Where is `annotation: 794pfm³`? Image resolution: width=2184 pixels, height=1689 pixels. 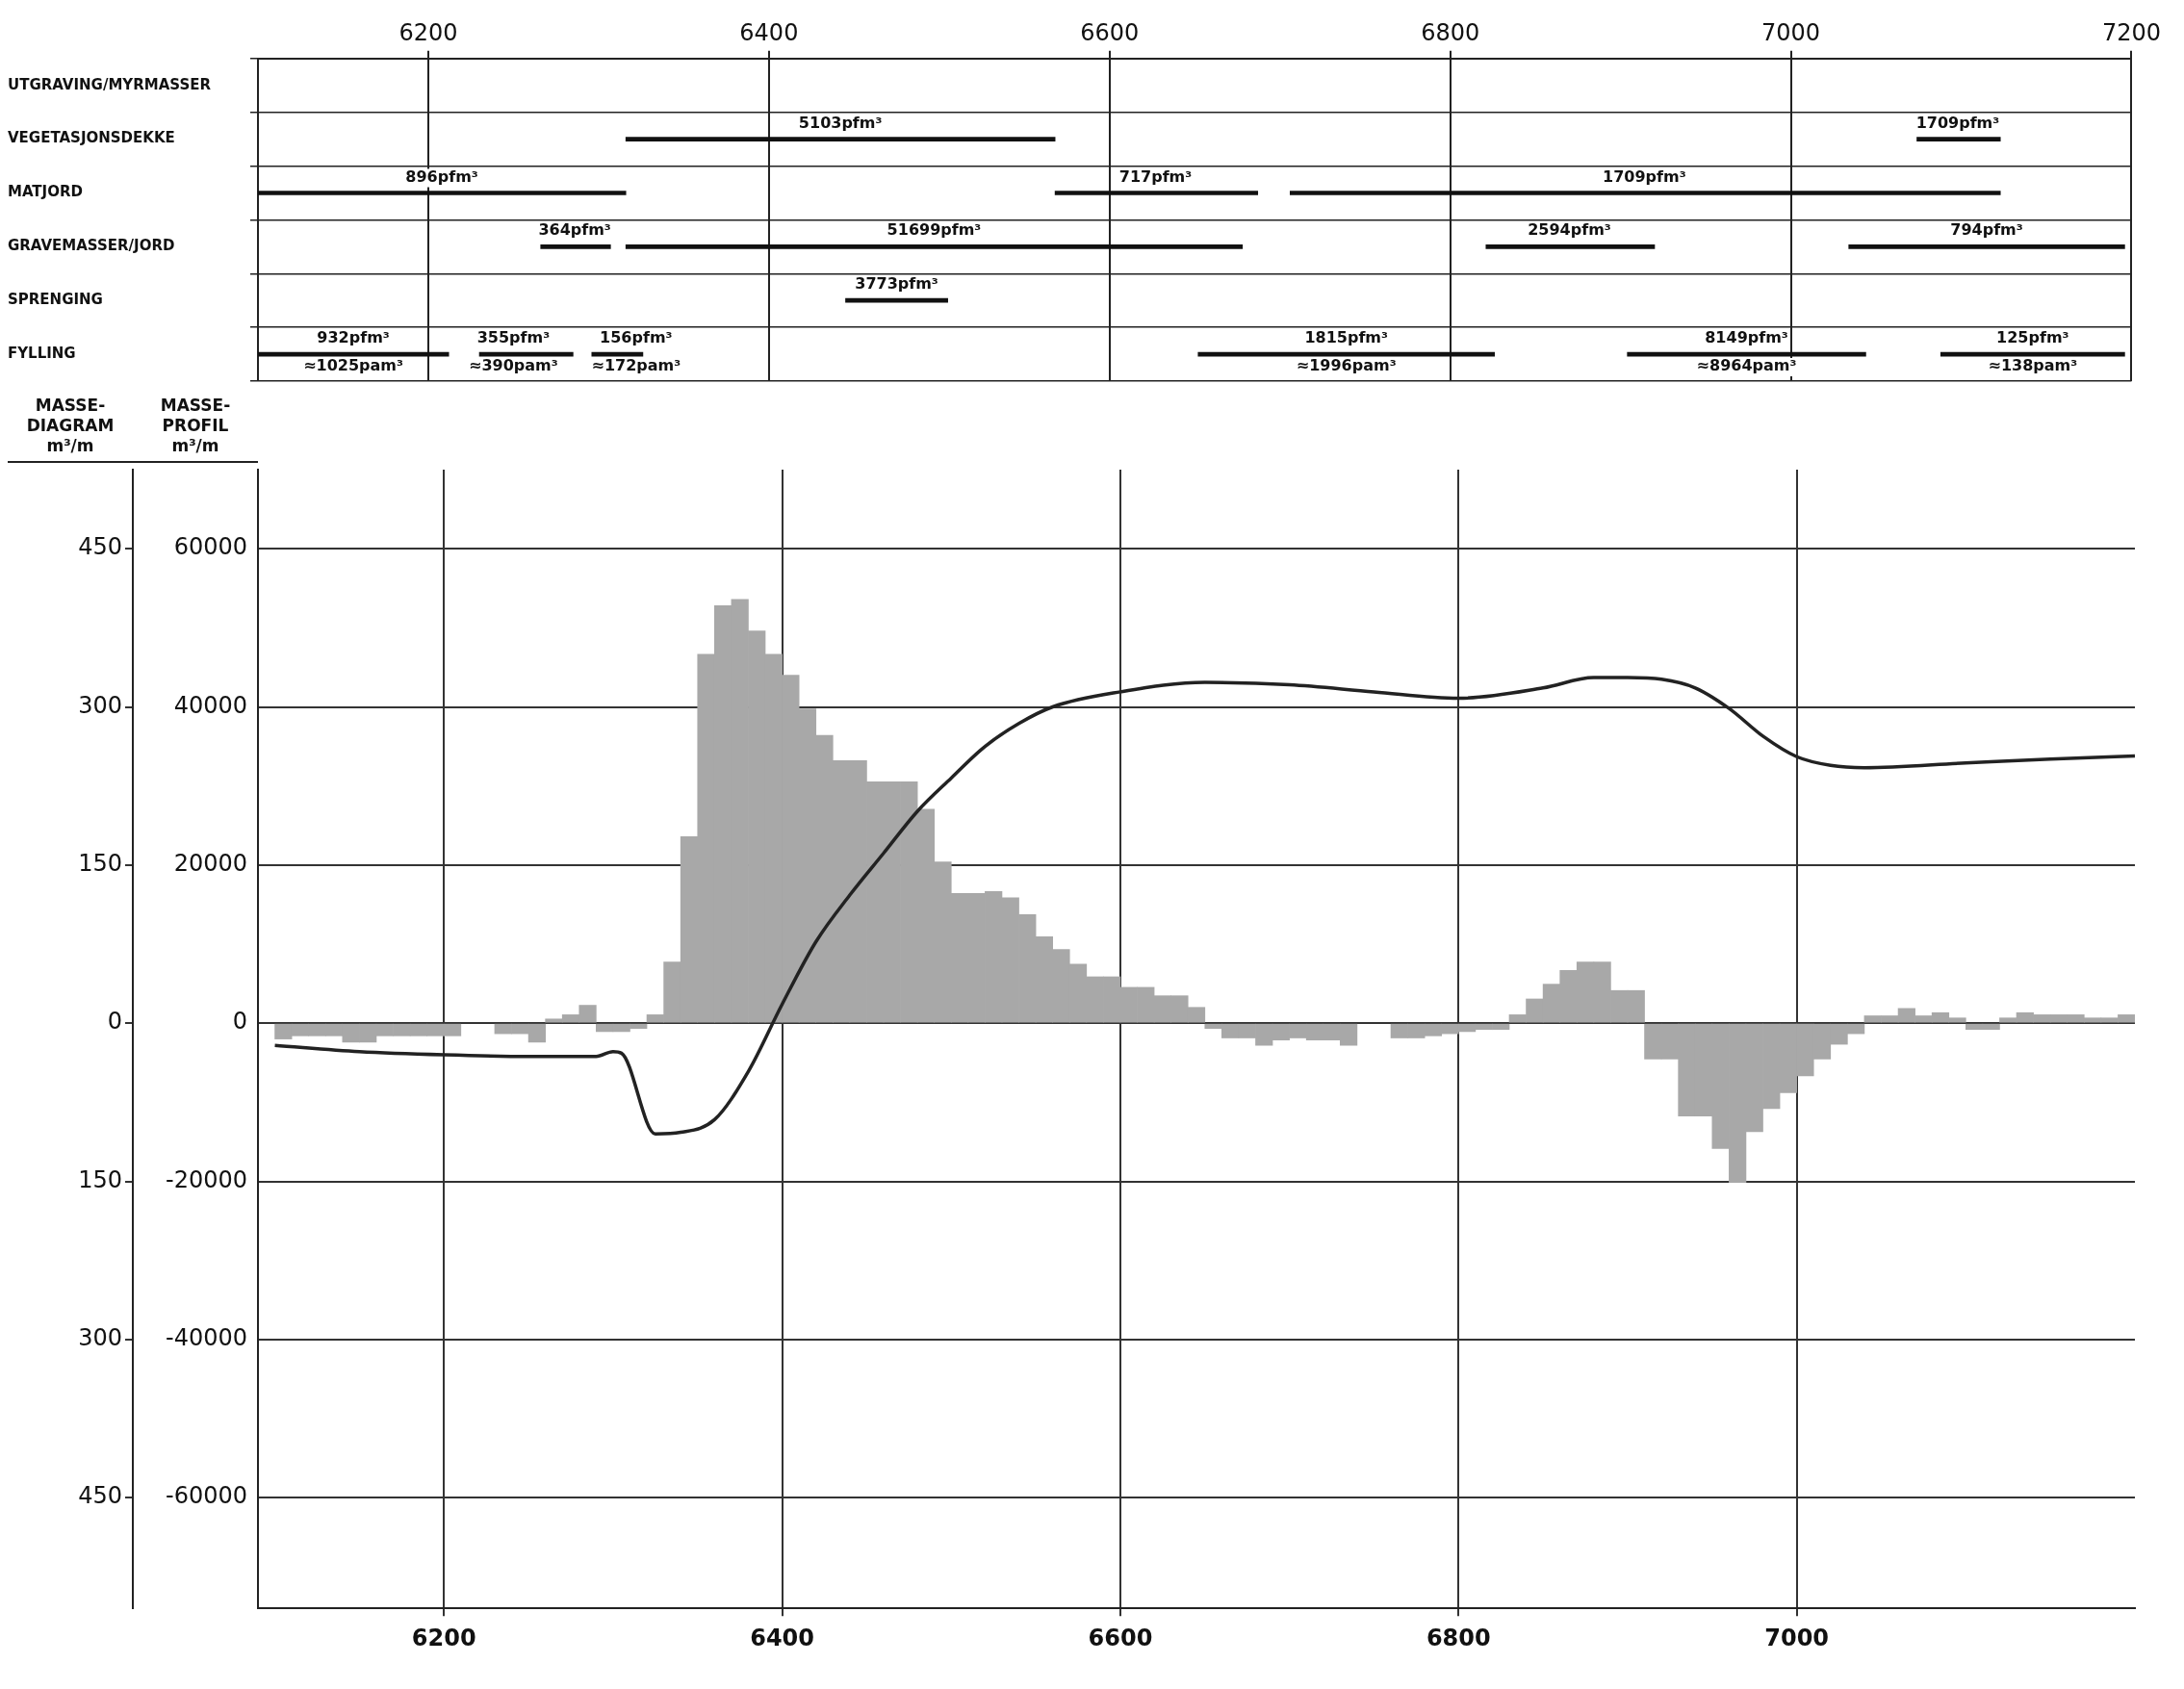
annotation: 794pfm³ is located at coordinates (1986, 230).